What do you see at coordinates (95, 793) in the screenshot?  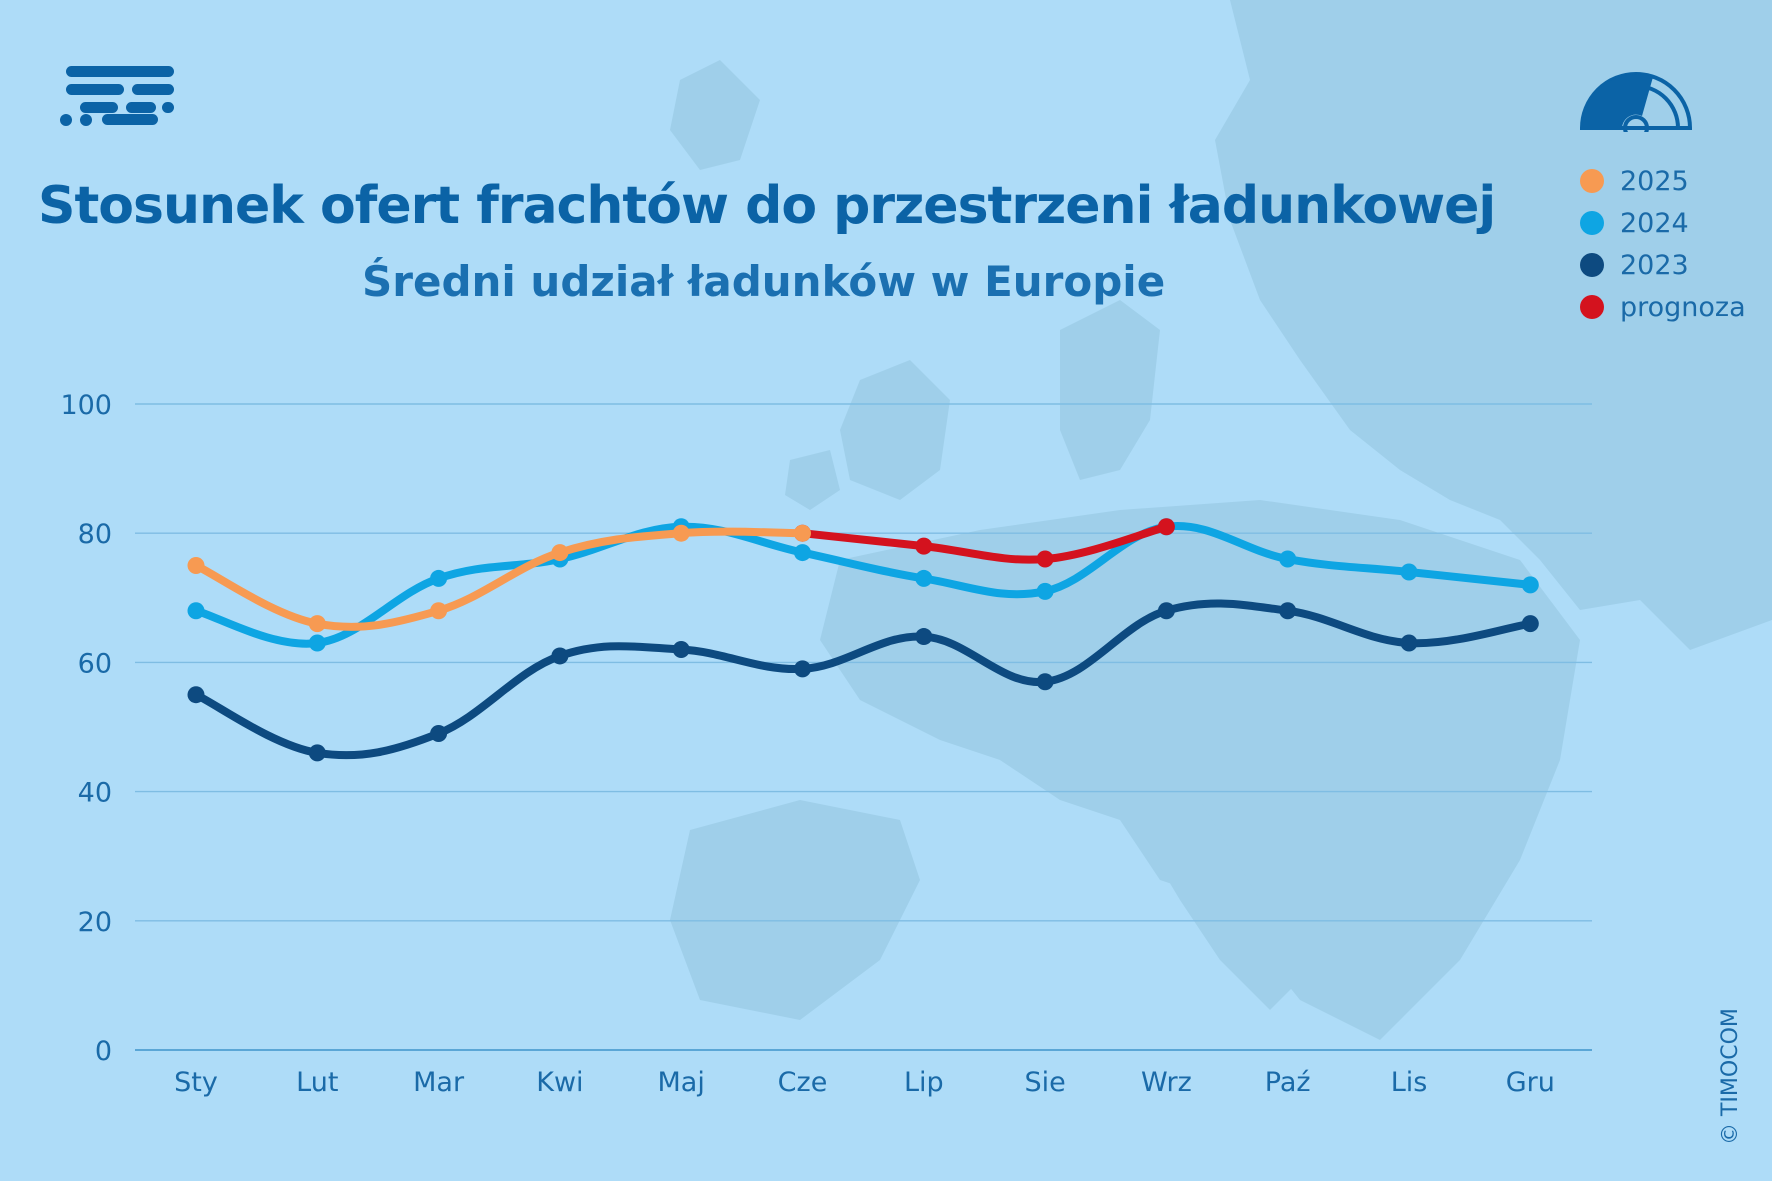 I see `y-tick-label: 40` at bounding box center [95, 793].